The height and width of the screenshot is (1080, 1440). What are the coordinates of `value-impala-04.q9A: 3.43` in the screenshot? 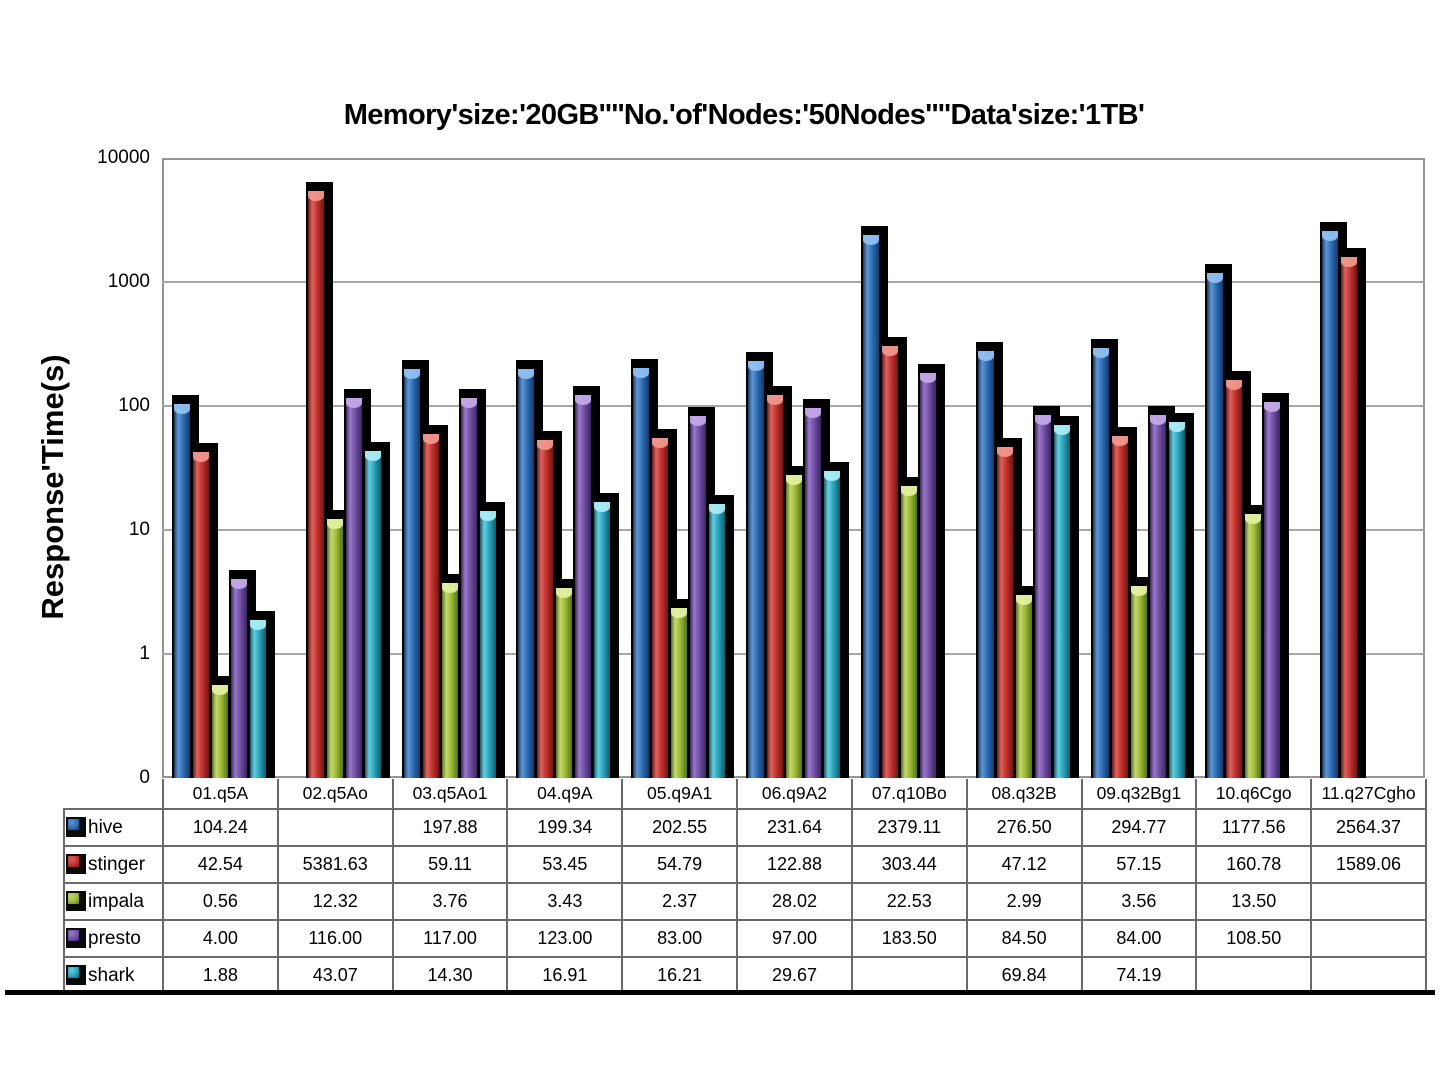 It's located at (565, 901).